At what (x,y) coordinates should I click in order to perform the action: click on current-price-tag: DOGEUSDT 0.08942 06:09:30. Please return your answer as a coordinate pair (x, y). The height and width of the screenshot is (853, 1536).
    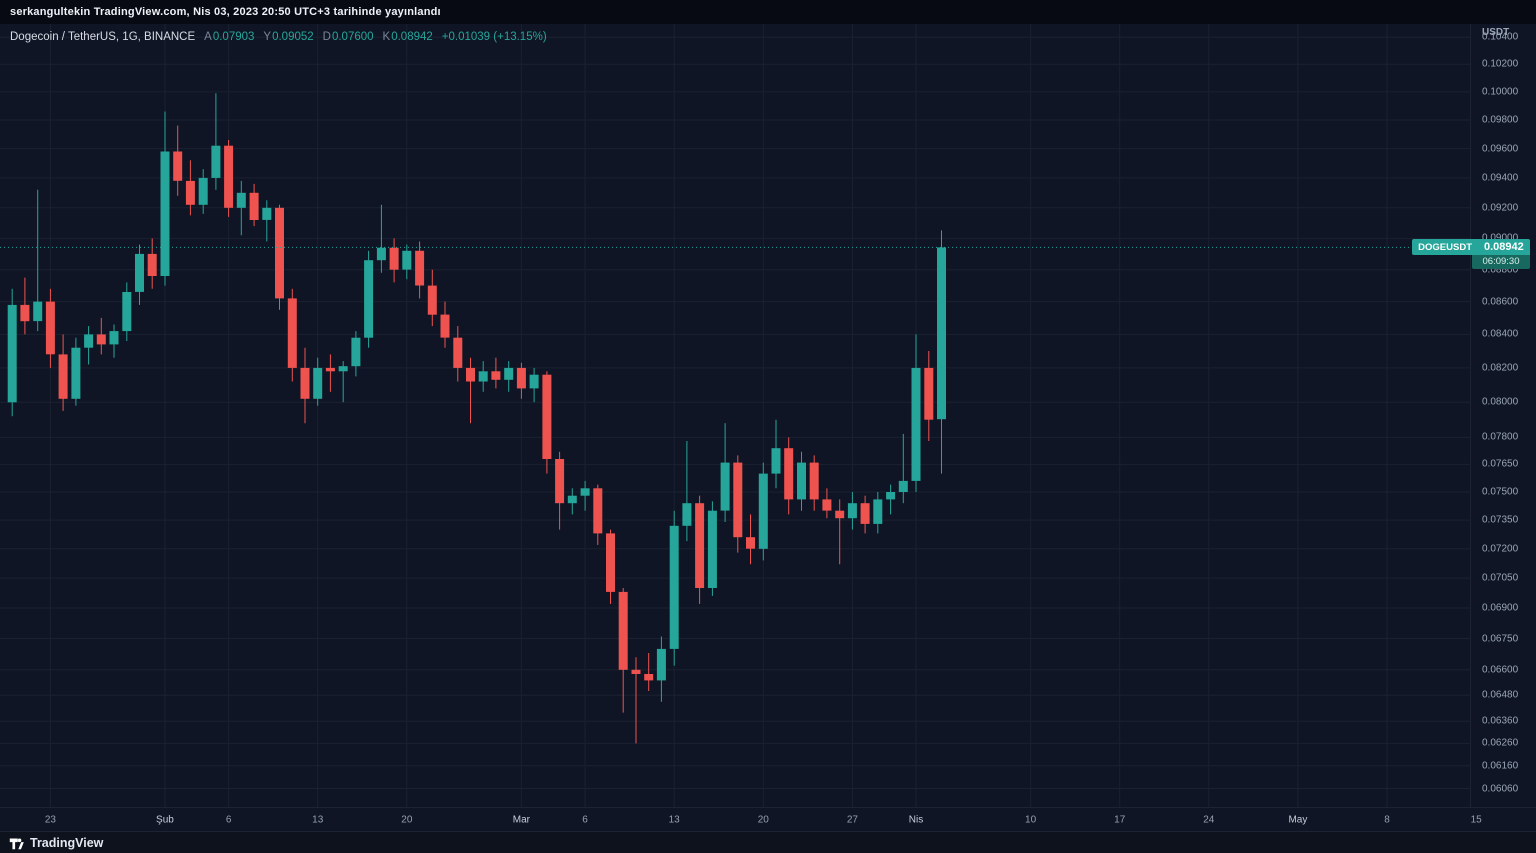
    Looking at the image, I should click on (1471, 254).